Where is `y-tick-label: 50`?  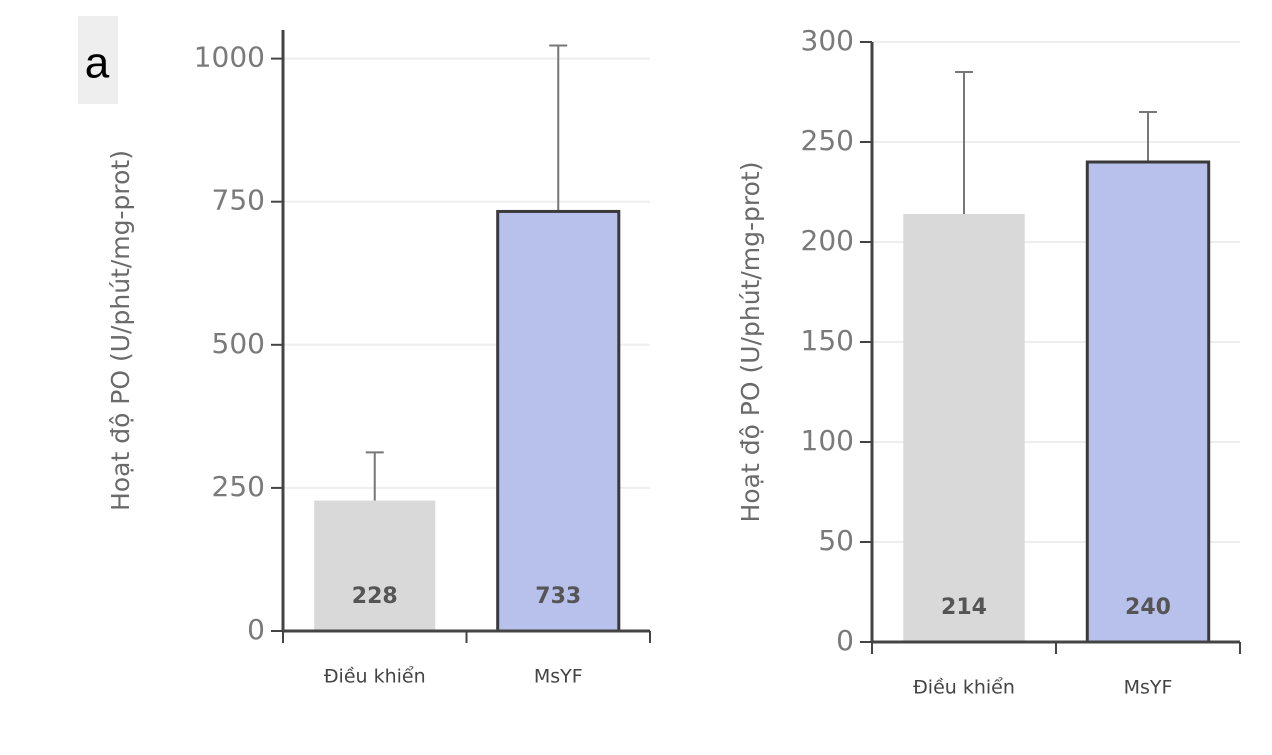 y-tick-label: 50 is located at coordinates (836, 540).